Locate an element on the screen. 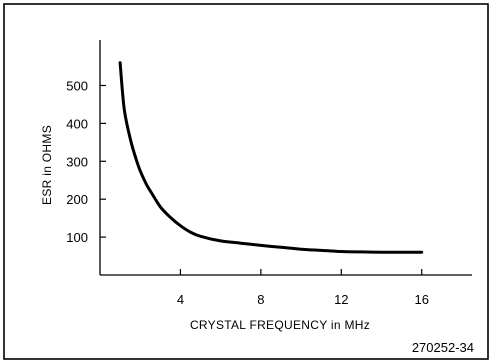 The image size is (493, 364). y-tick-label: 400 is located at coordinates (77, 123).